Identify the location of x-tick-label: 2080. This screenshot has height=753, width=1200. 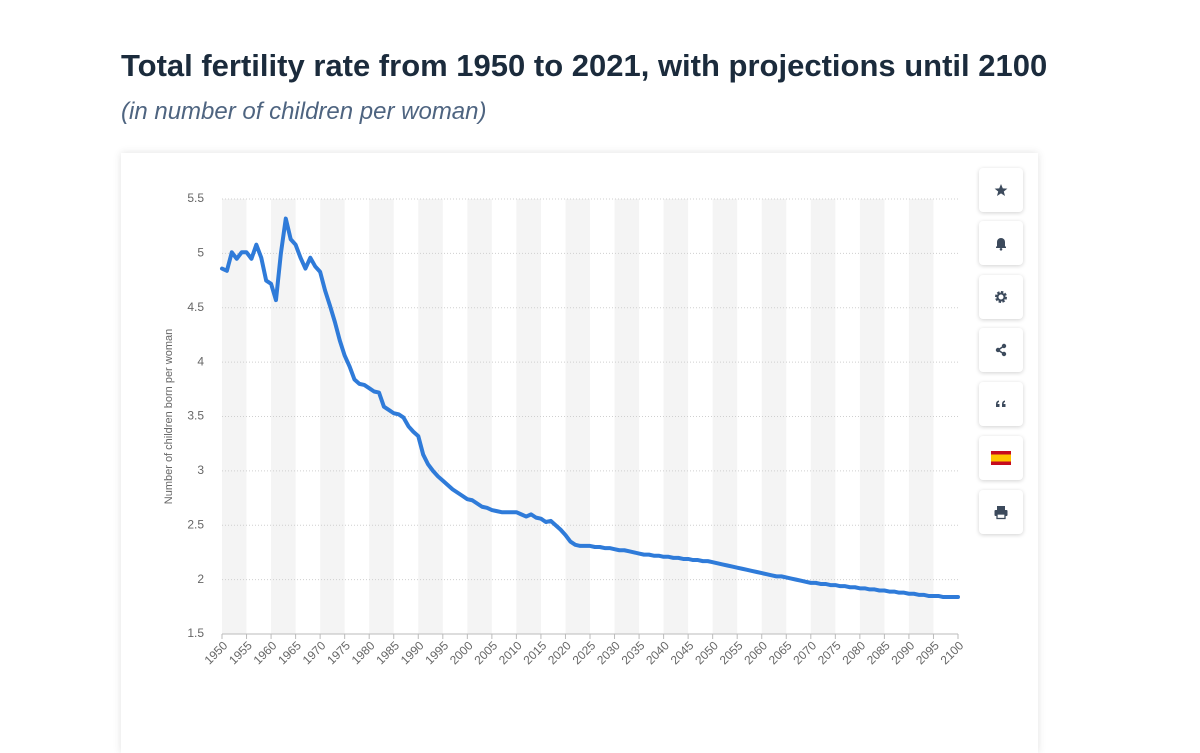
(853, 652).